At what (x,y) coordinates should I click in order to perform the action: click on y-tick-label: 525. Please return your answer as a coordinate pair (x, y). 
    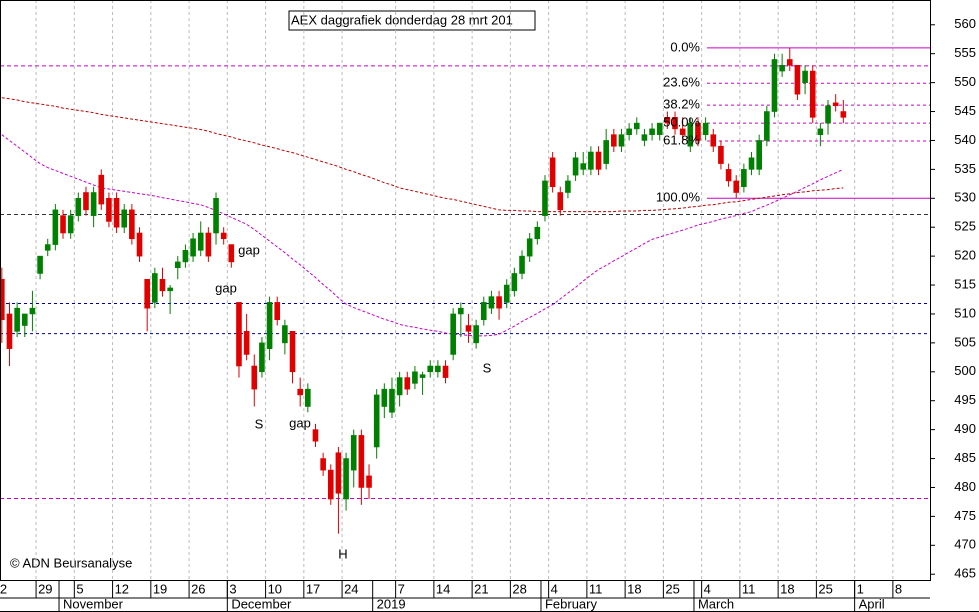
    Looking at the image, I should click on (965, 226).